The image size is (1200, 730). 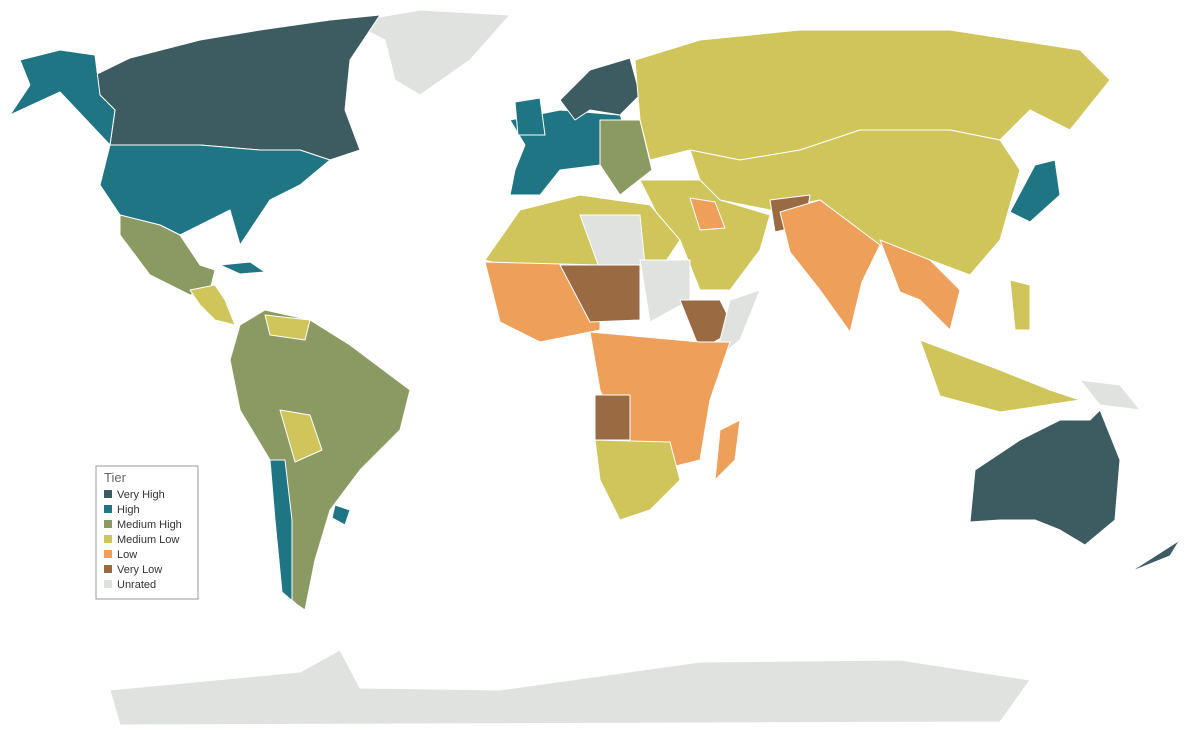 I want to click on madagascar, so click(x=727, y=450).